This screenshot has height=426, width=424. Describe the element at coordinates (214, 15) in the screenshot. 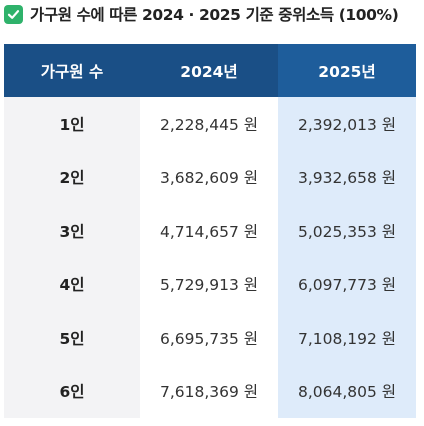

I see `title-text: 가구원 수에 따른 2024 · 2025 기준 중위소득 (100%)` at that location.